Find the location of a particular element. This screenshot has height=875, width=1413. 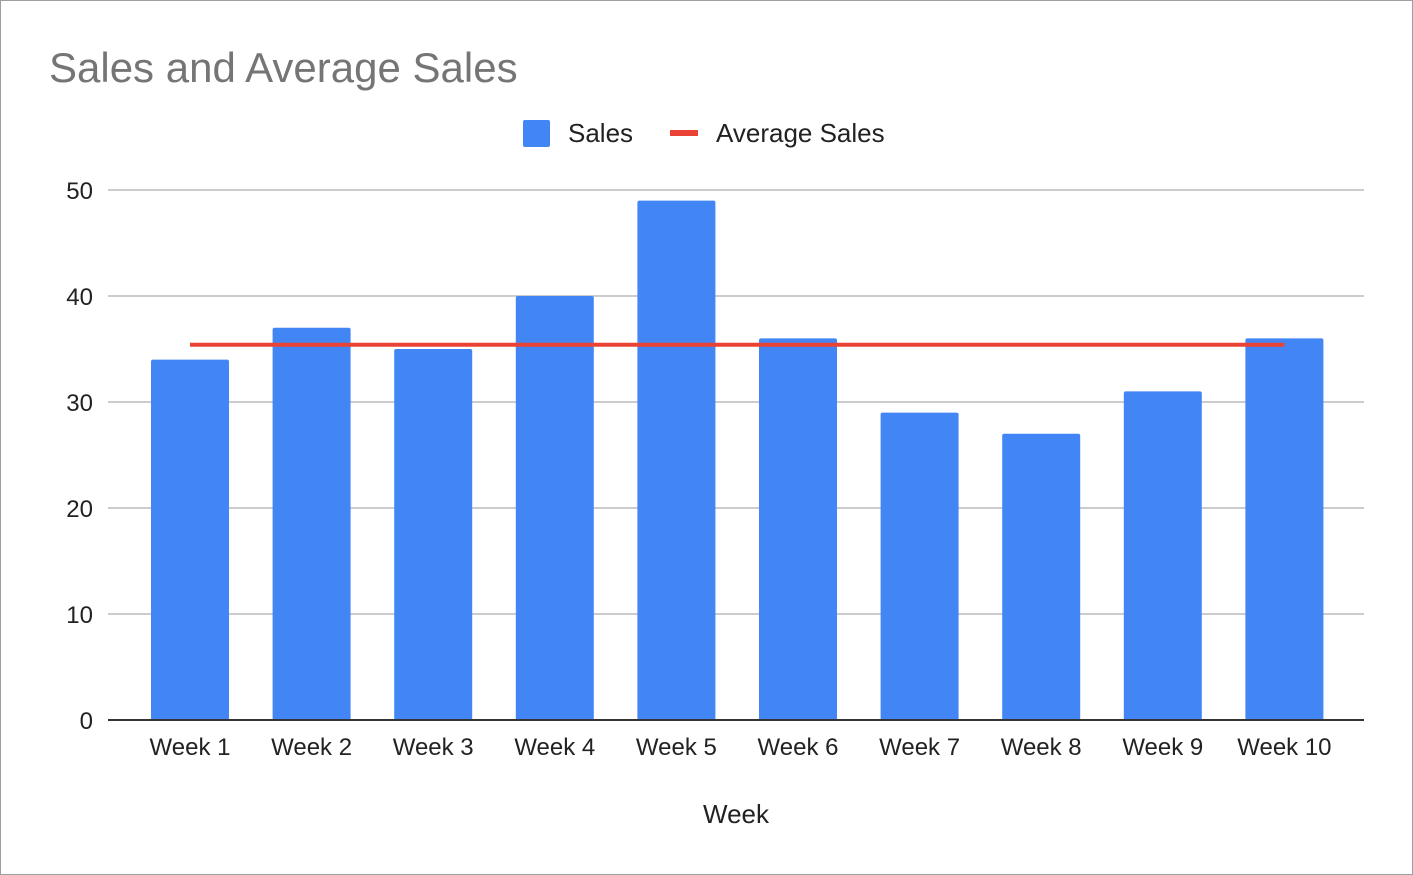

x-tick-label: Week 5 is located at coordinates (676, 747).